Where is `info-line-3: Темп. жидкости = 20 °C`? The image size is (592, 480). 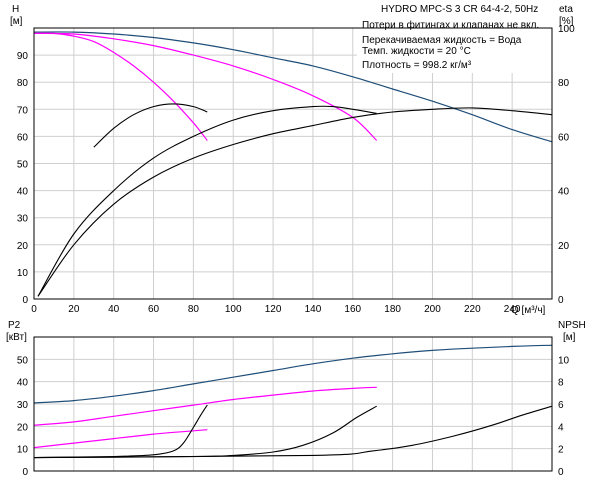
info-line-3: Темп. жидкости = 20 °C is located at coordinates (416, 51).